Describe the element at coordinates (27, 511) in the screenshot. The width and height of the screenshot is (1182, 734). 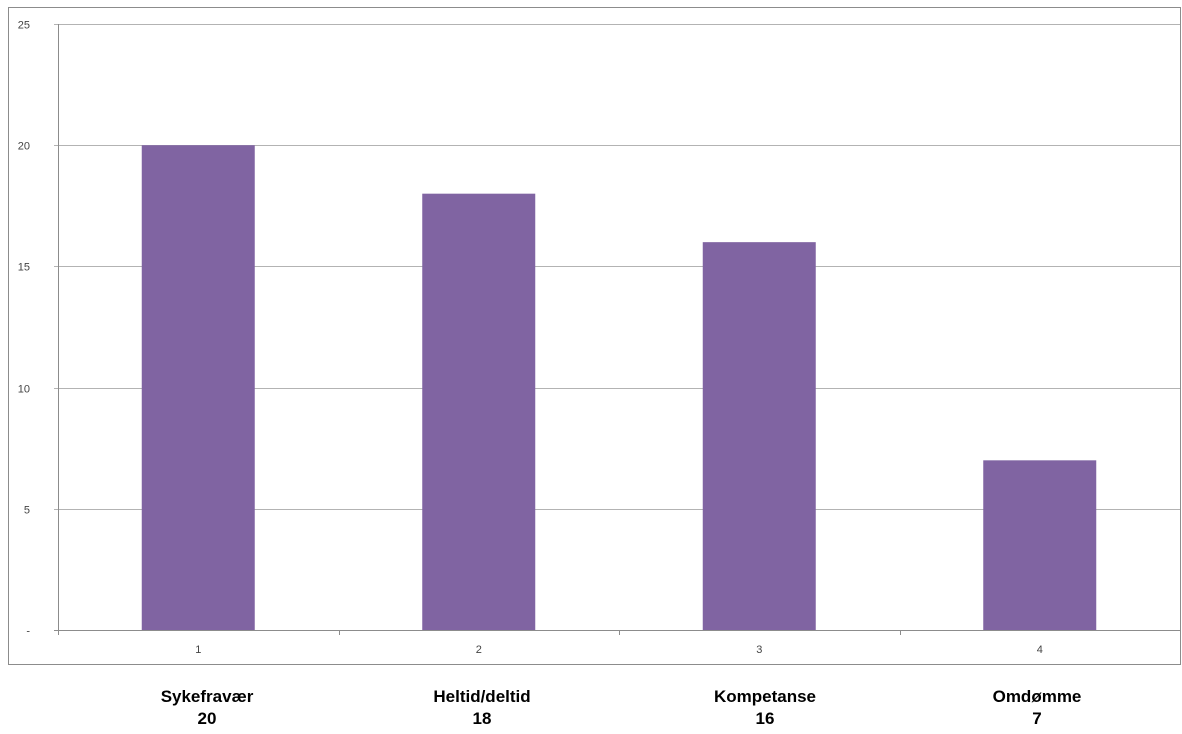
I see `y-tick-label: 5` at that location.